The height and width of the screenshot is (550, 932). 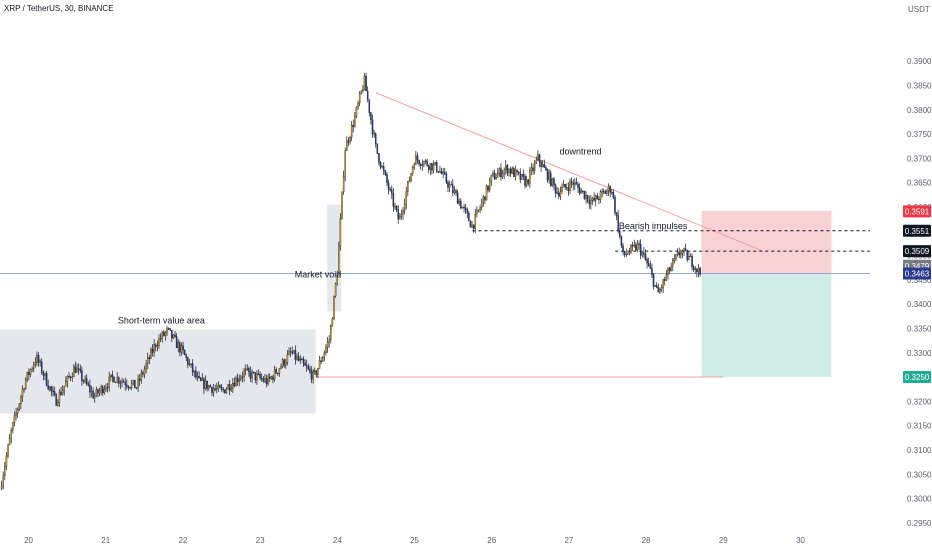 What do you see at coordinates (919, 474) in the screenshot?
I see `y-tick-label: 0.3050` at bounding box center [919, 474].